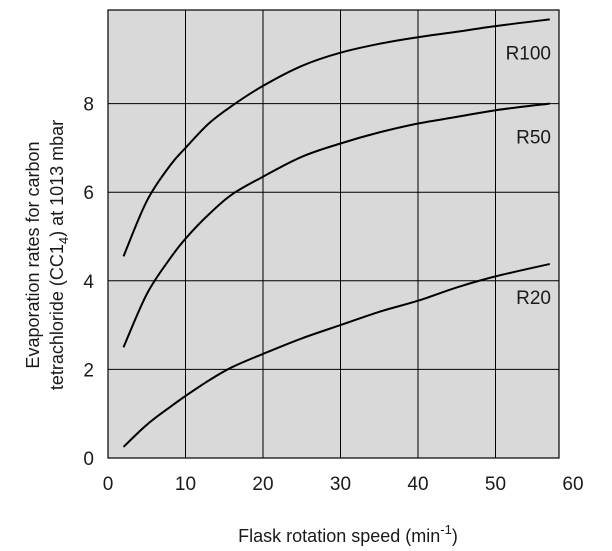 Image resolution: width=612 pixels, height=551 pixels. What do you see at coordinates (528, 176) in the screenshot?
I see `series-labels: R100 R50 R20` at bounding box center [528, 176].